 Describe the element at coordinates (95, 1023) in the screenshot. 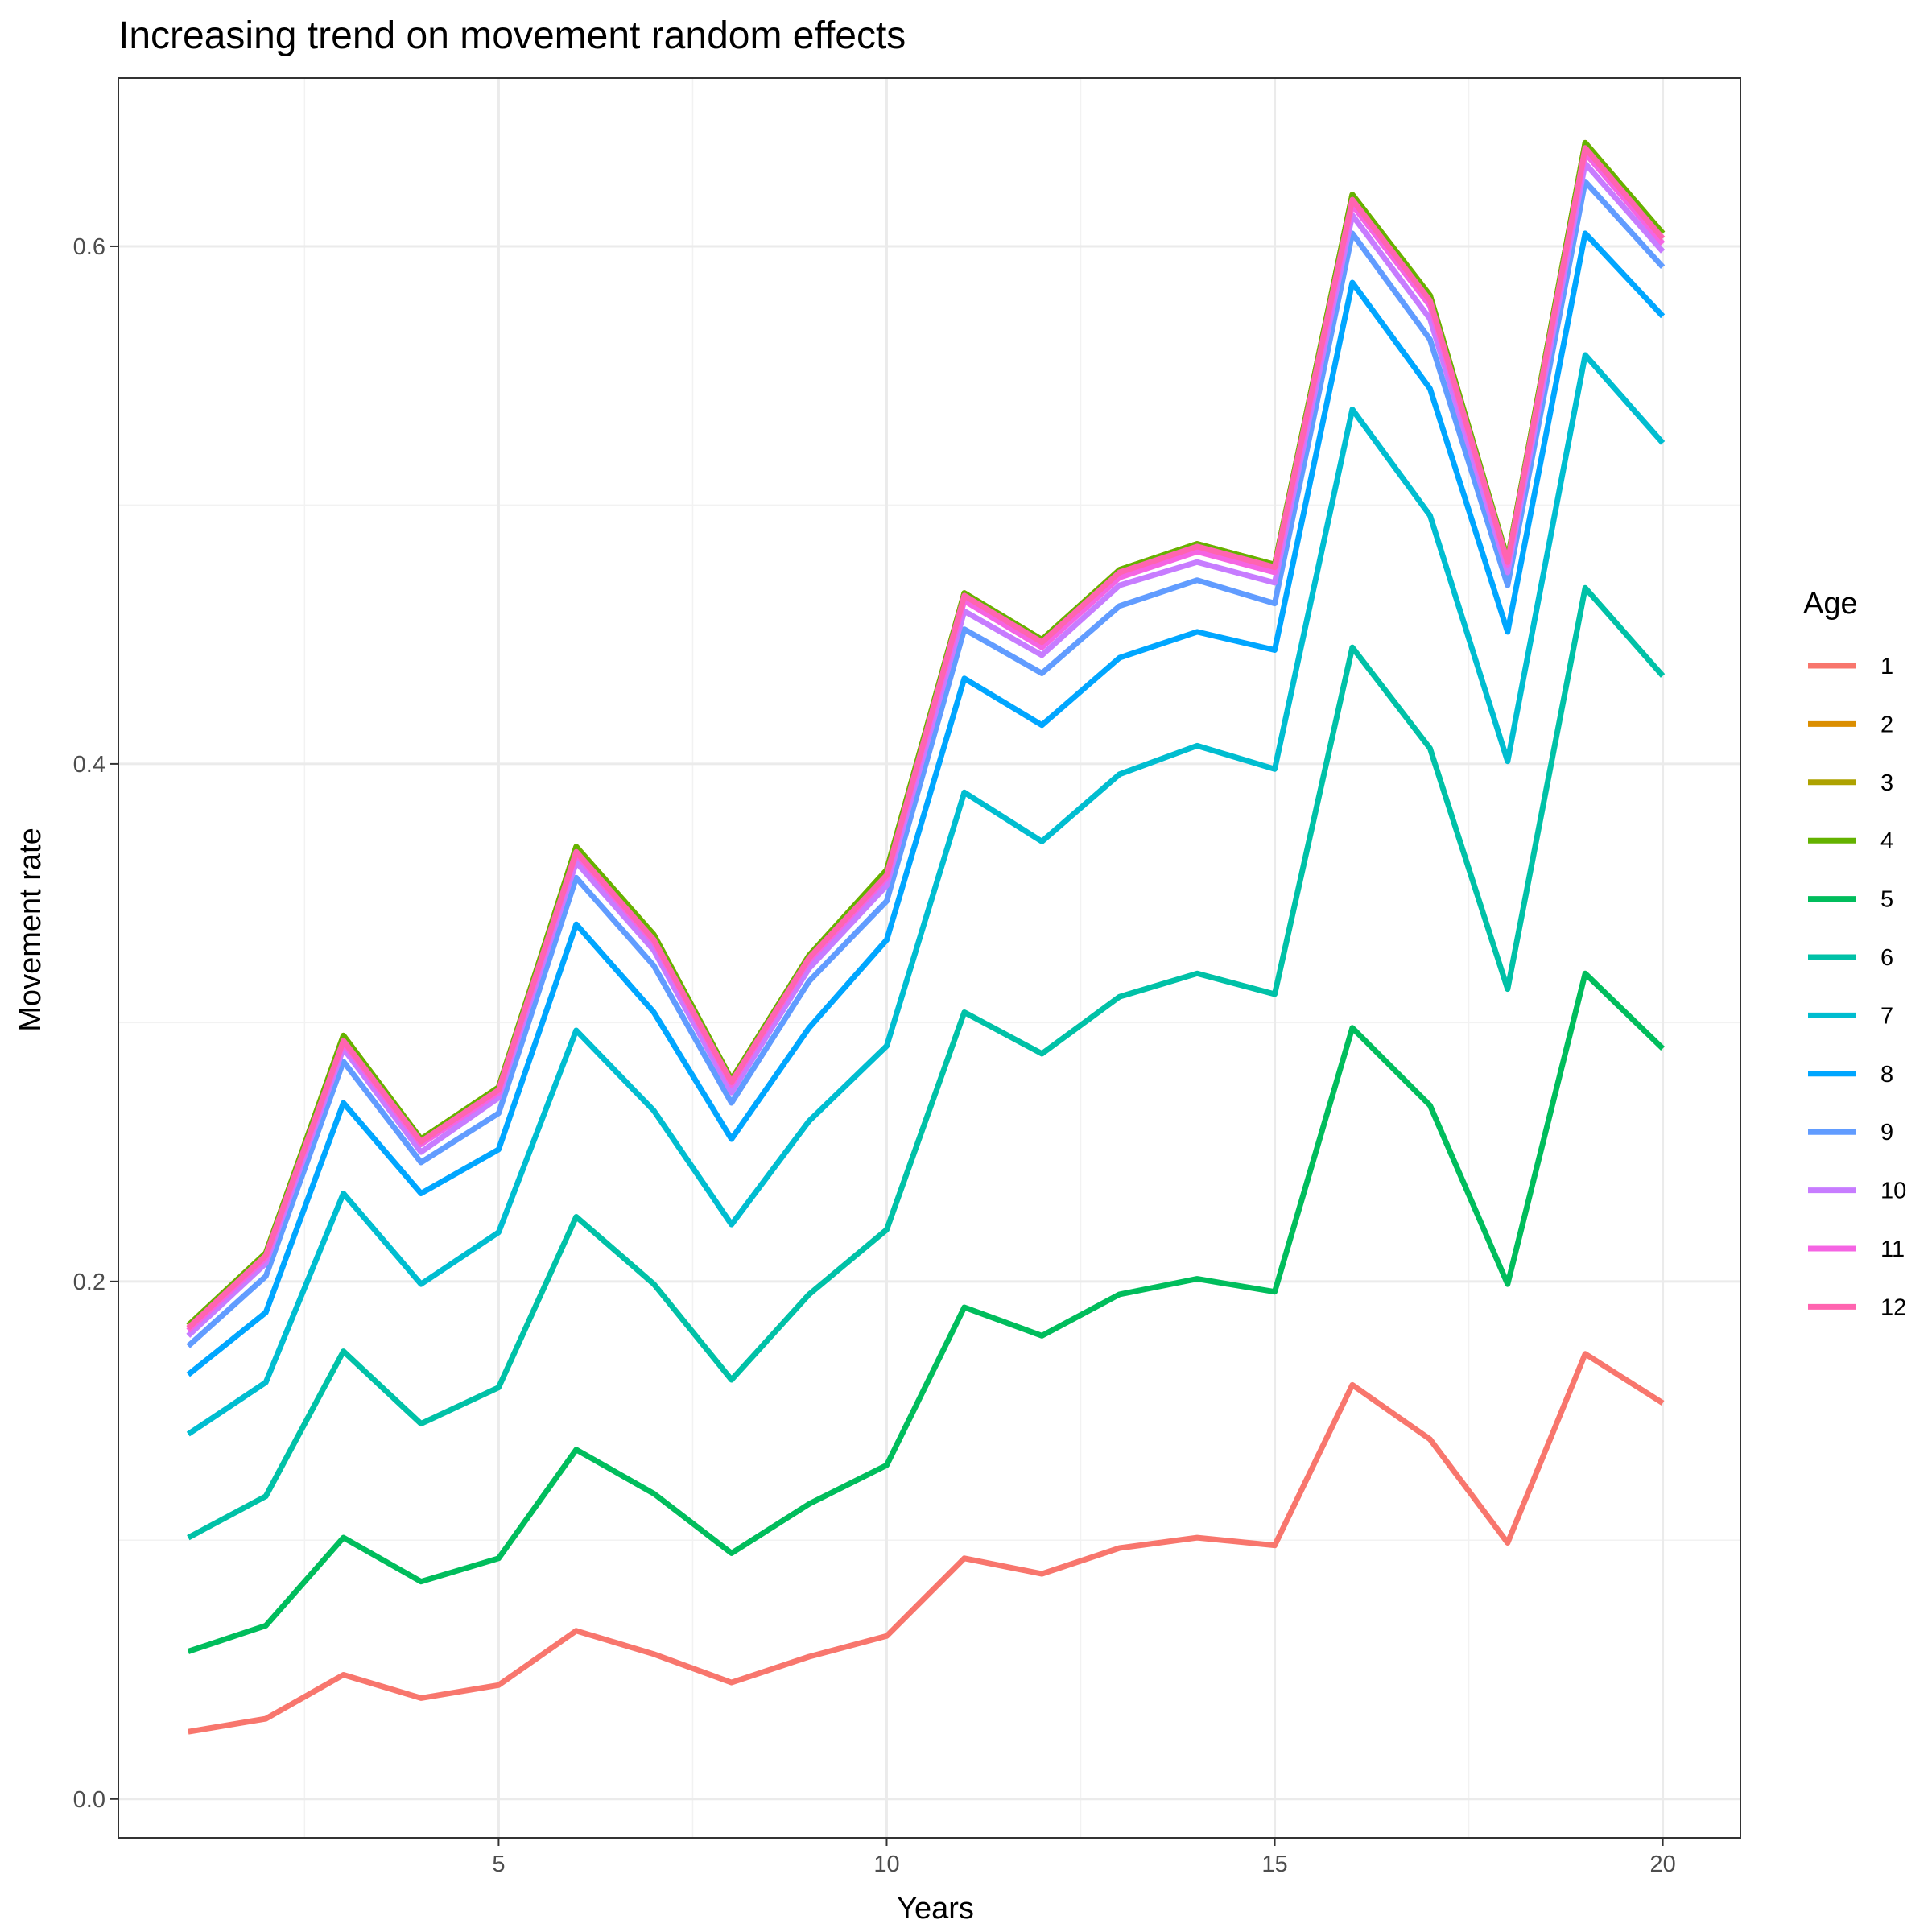

I see `y-axis: 0.0 0.2 0.4 0.6` at that location.